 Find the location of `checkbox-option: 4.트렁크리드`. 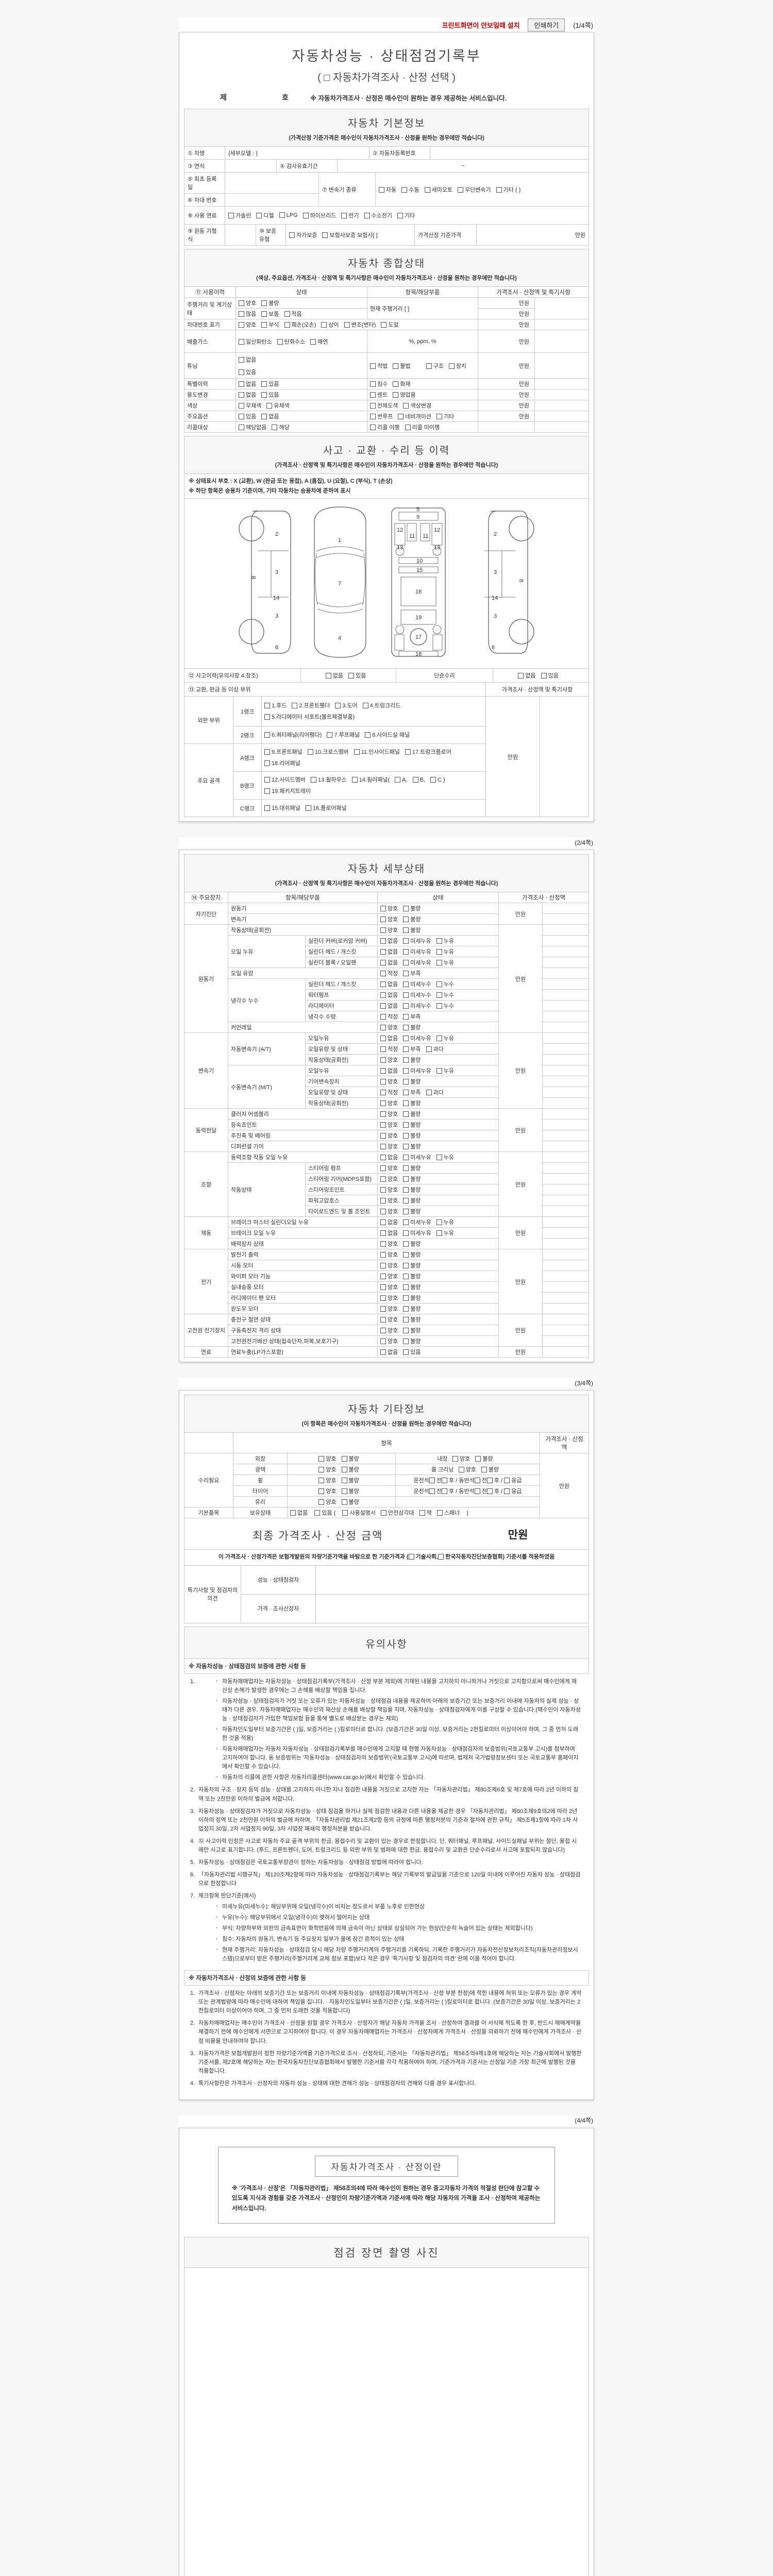

checkbox-option: 4.트렁크리드 is located at coordinates (381, 705).